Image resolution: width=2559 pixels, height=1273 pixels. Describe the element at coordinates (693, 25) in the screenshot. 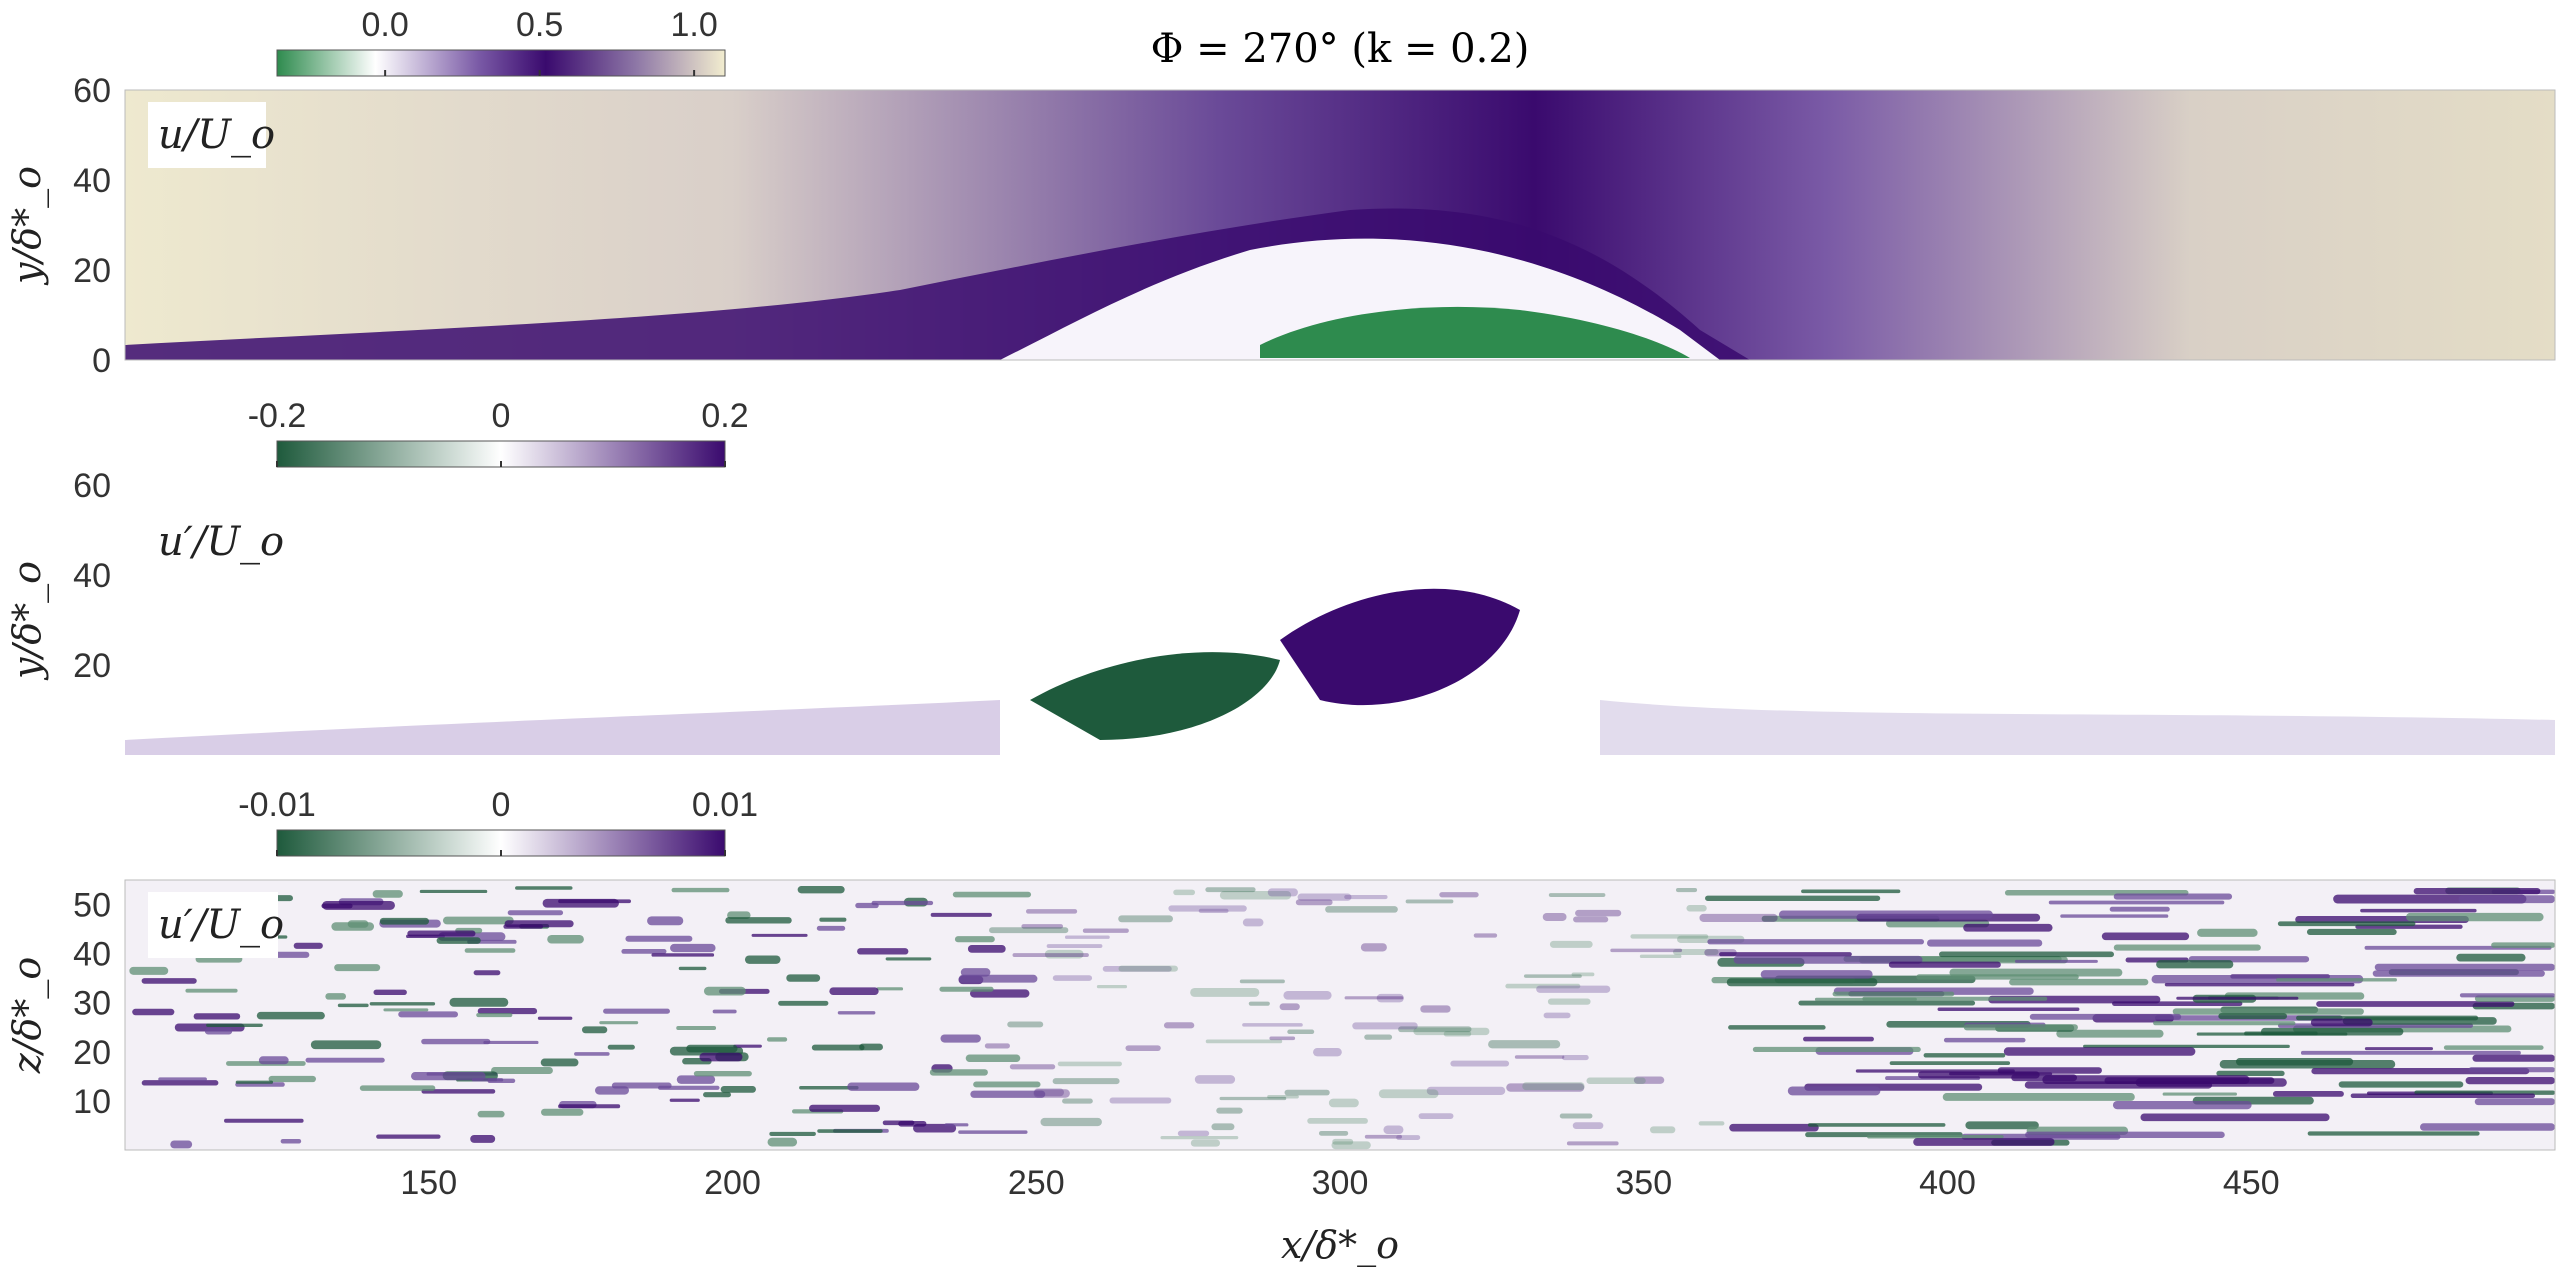

I see `colorbar-1-tick-label-2: 1.0` at that location.